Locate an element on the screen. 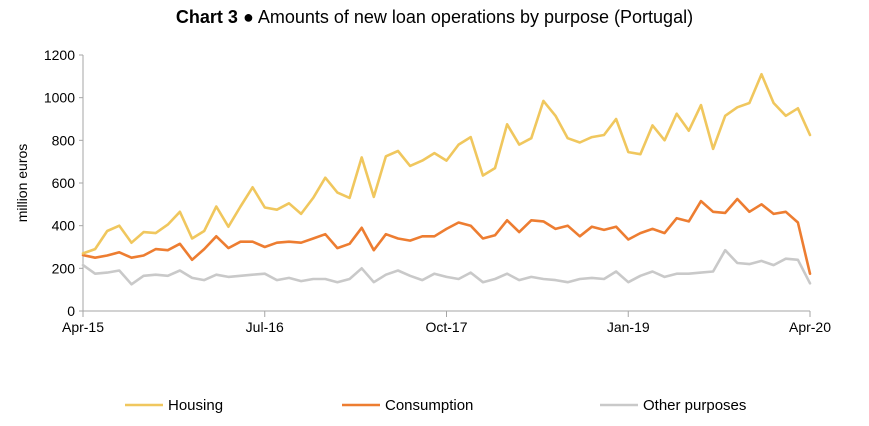 This screenshot has height=426, width=869. y-tick-label: 0 is located at coordinates (71, 311).